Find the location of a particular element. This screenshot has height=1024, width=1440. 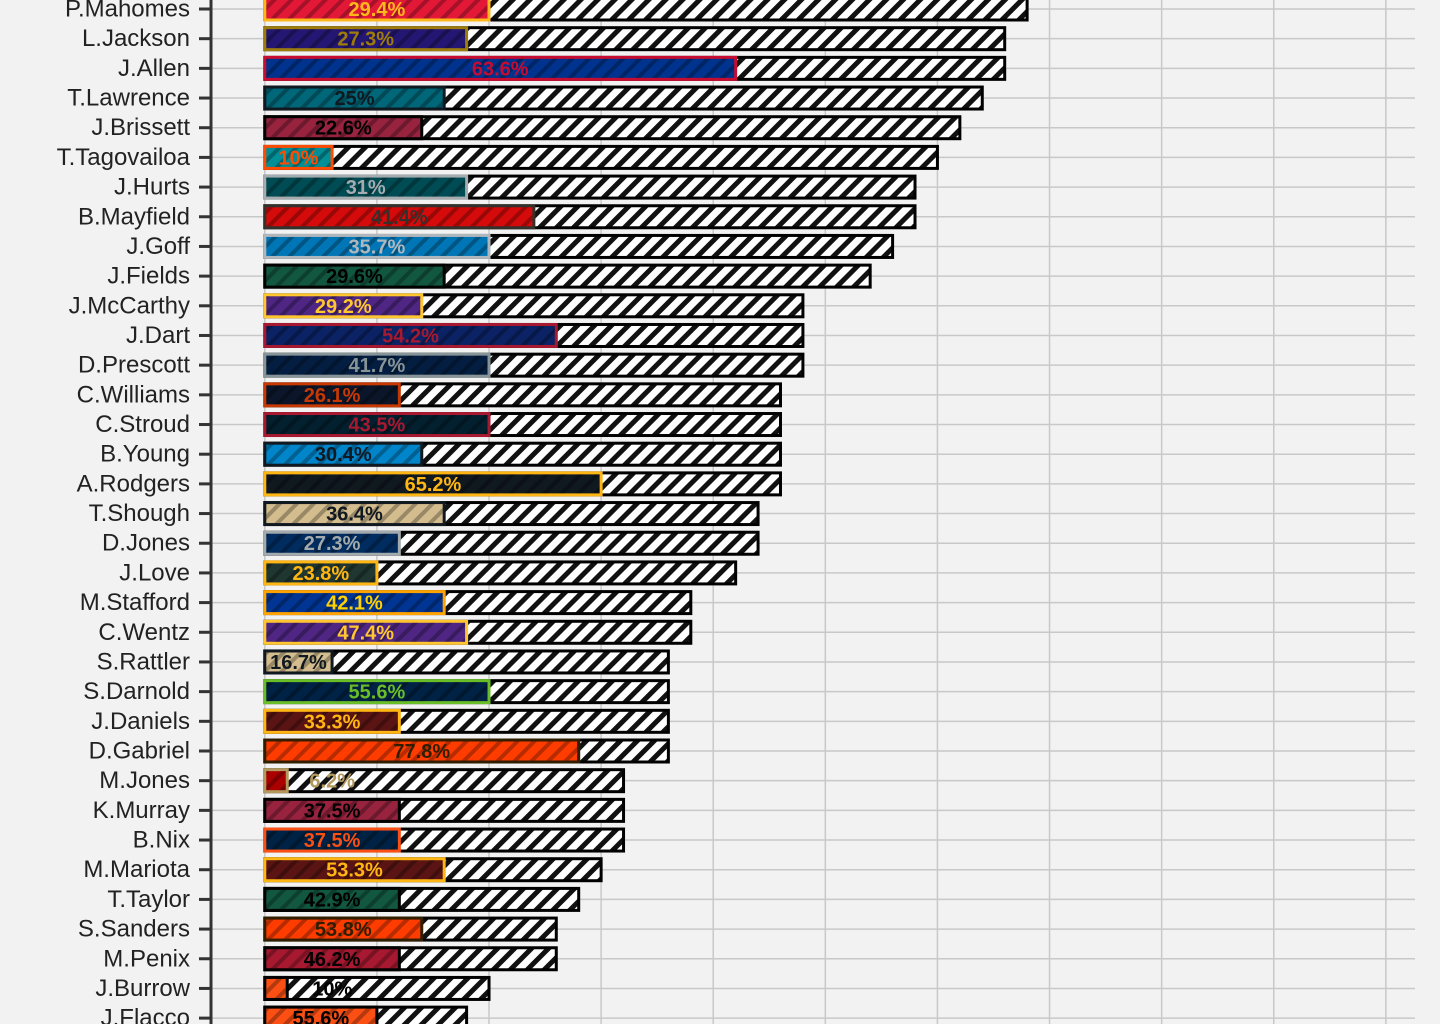

y-tick-label: C.Stroud is located at coordinates (142, 424).